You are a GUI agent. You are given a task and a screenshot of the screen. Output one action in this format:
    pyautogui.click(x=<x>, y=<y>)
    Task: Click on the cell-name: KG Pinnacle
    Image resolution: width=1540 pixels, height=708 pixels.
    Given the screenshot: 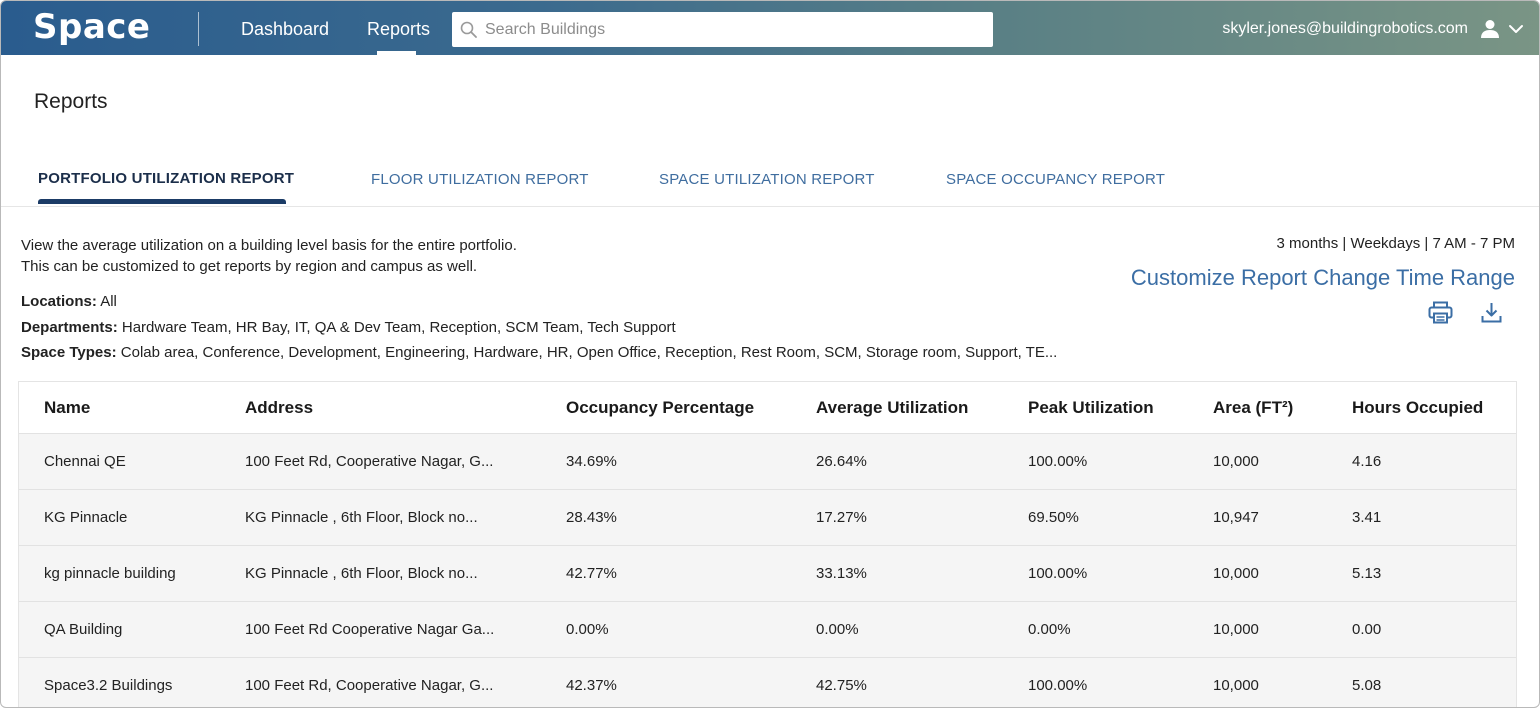 What is the action you would take?
    pyautogui.click(x=86, y=517)
    